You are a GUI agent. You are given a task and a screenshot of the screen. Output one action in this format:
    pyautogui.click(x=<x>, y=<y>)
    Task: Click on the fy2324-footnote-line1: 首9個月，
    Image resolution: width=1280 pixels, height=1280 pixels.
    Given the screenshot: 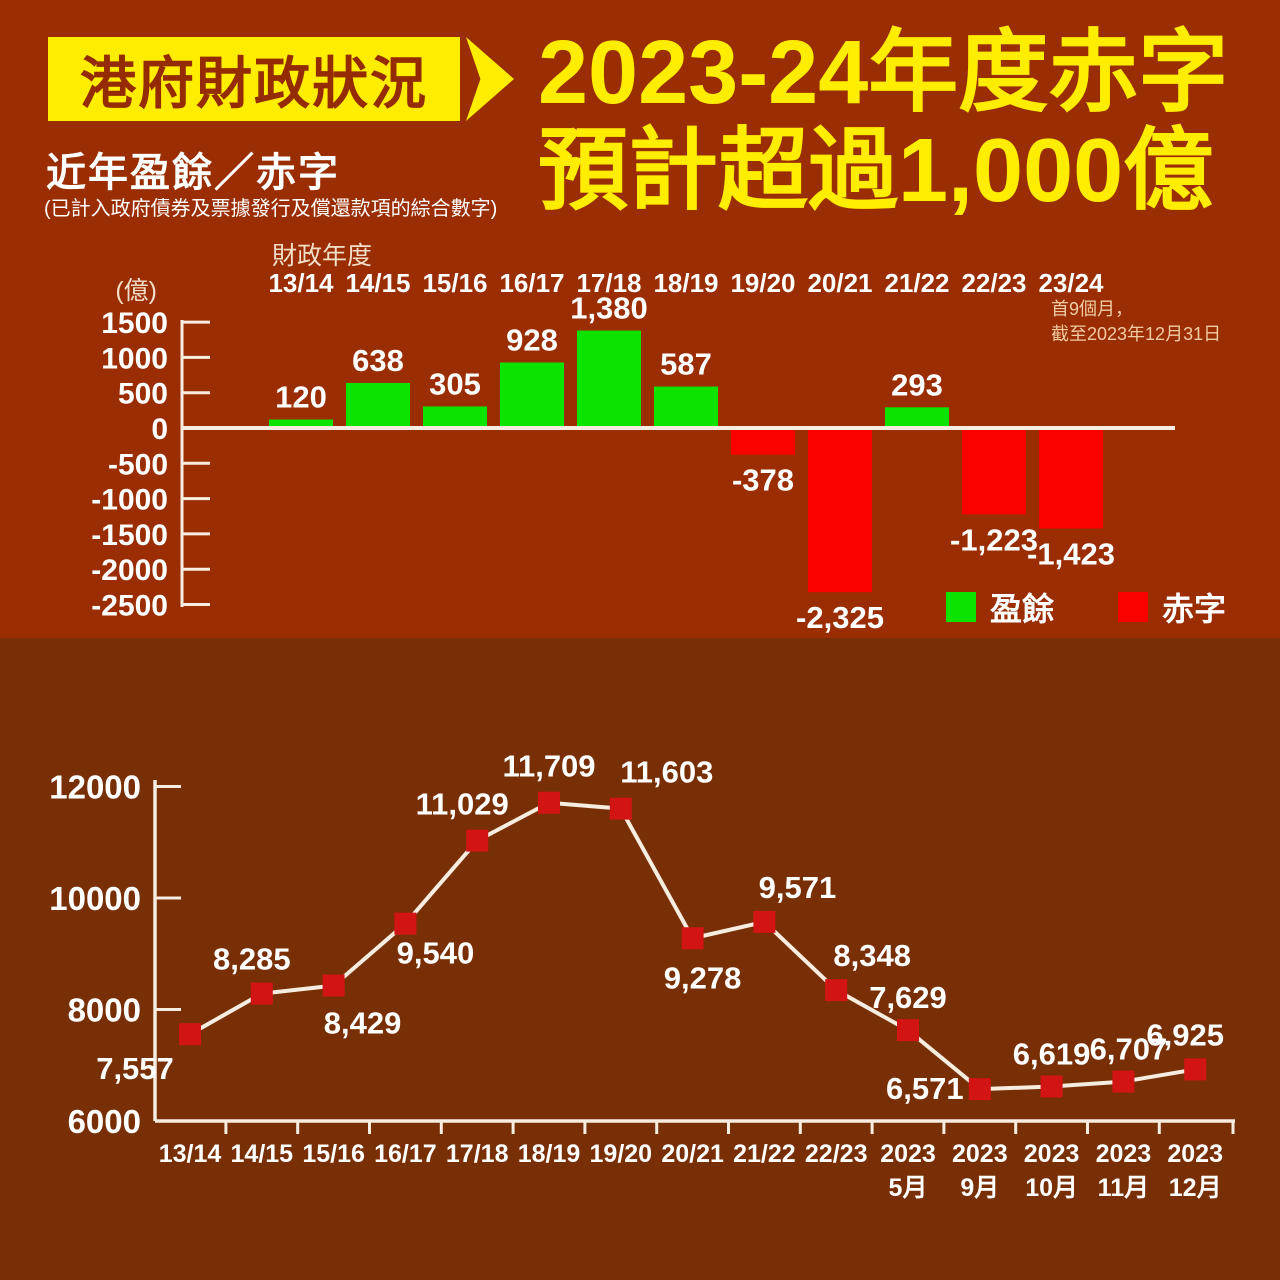 What is the action you would take?
    pyautogui.click(x=1092, y=309)
    